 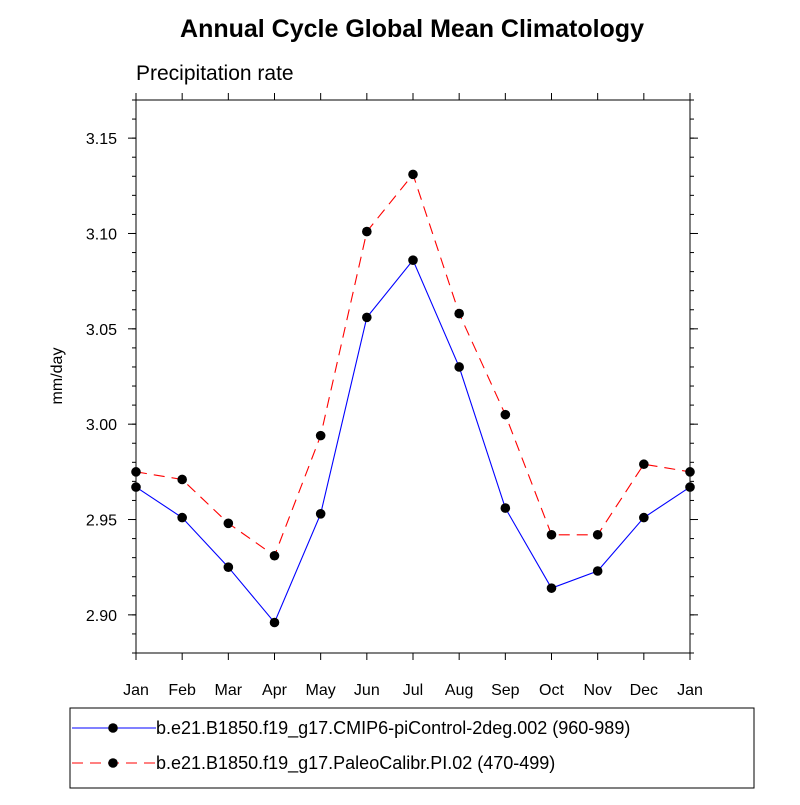 I want to click on legend-box, so click(x=412, y=748).